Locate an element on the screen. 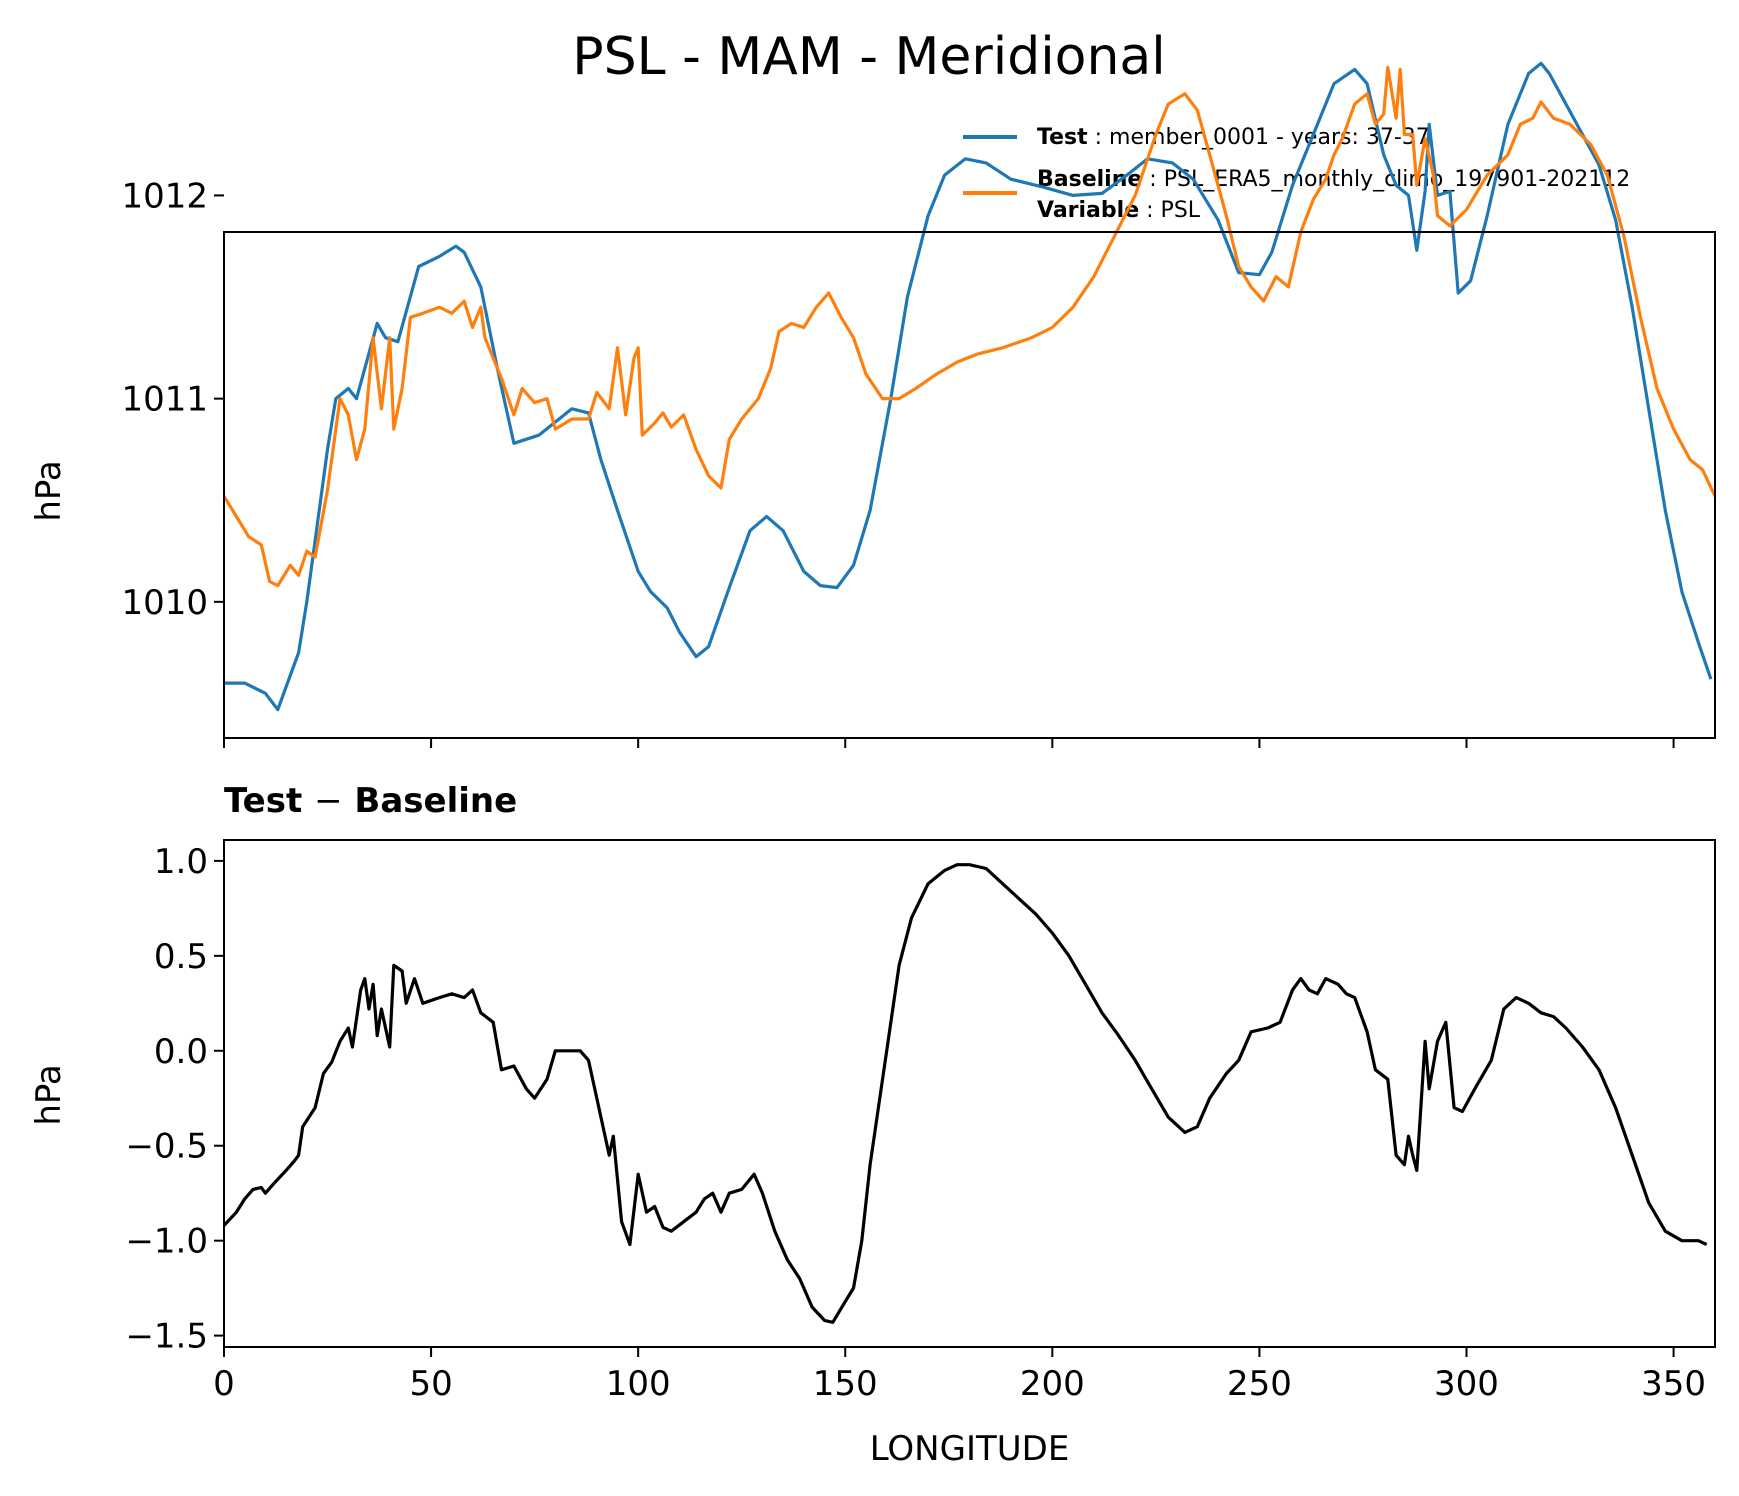 This screenshot has height=1496, width=1739. y-tick-label: −1.5 is located at coordinates (166, 1337).